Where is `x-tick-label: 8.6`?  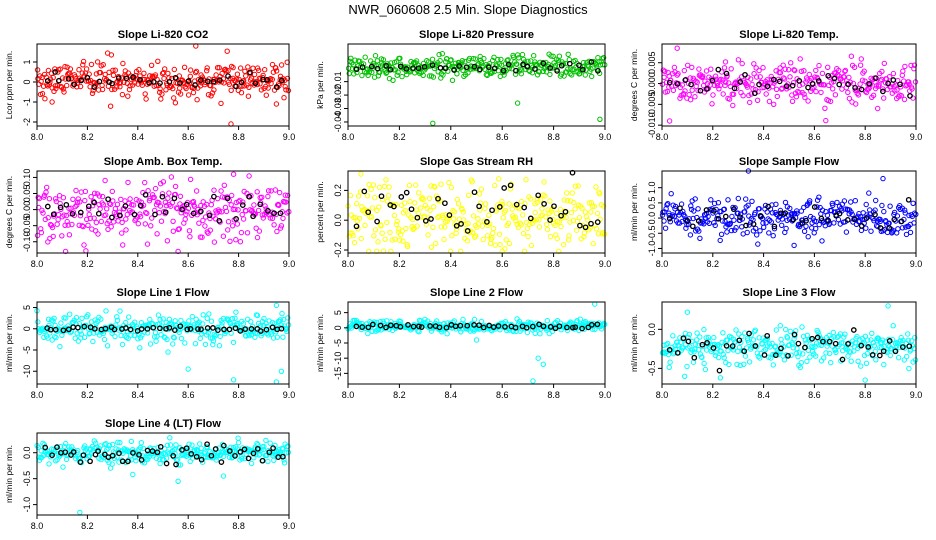
x-tick-label: 8.6 is located at coordinates (188, 526).